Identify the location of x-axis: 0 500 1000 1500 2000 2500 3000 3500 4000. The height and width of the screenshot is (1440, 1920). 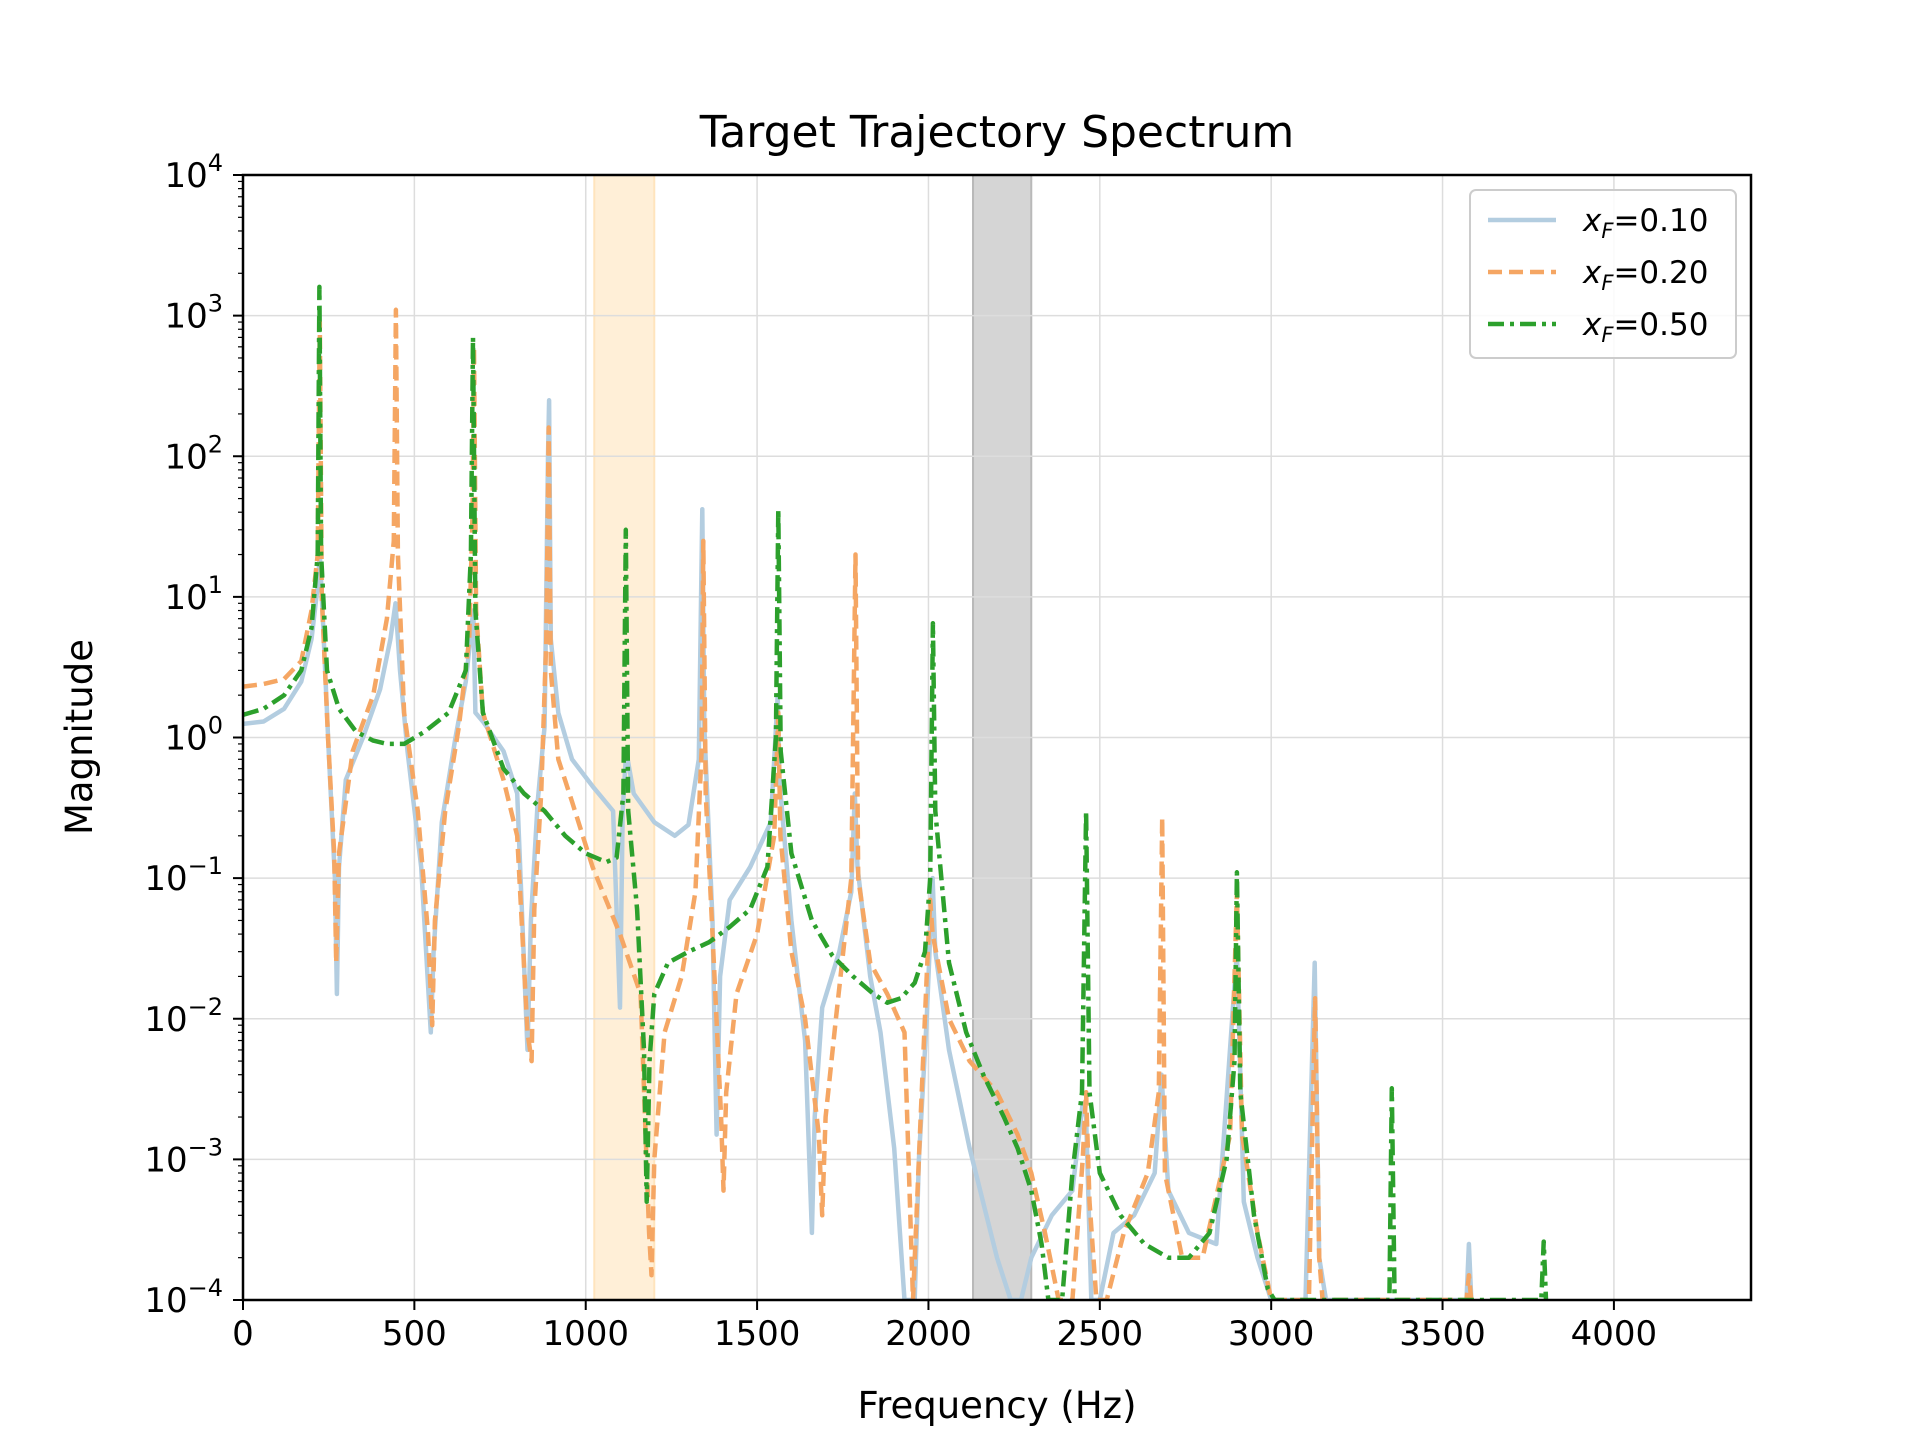
(944, 1327).